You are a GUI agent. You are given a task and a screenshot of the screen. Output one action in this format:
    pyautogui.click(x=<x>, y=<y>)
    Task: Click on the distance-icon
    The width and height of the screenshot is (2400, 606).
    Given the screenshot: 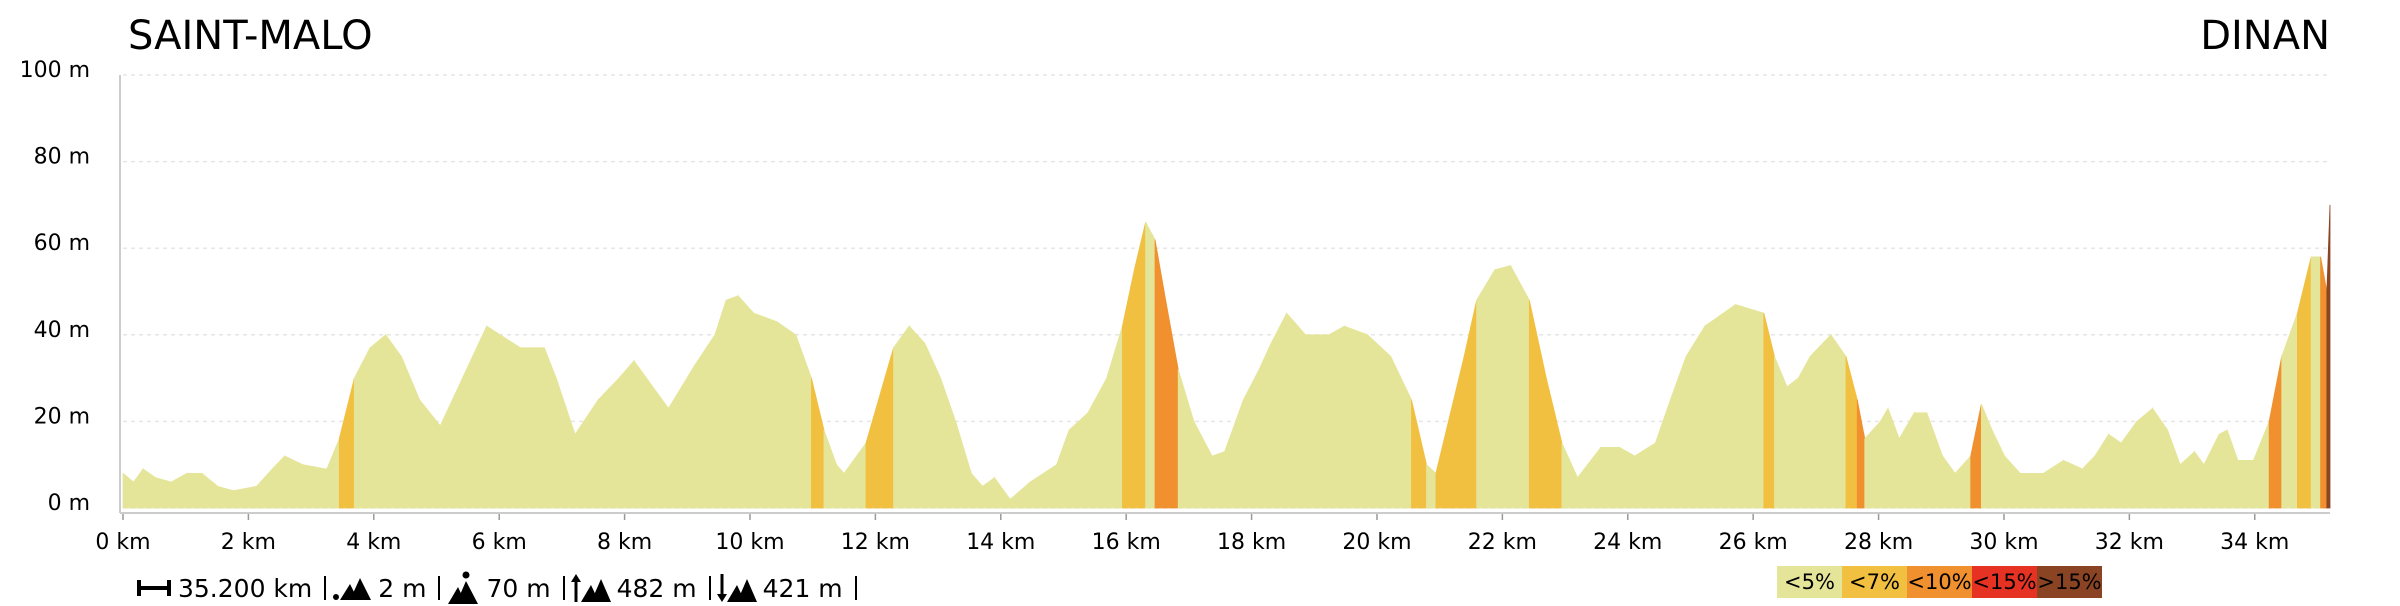 What is the action you would take?
    pyautogui.click(x=154, y=588)
    